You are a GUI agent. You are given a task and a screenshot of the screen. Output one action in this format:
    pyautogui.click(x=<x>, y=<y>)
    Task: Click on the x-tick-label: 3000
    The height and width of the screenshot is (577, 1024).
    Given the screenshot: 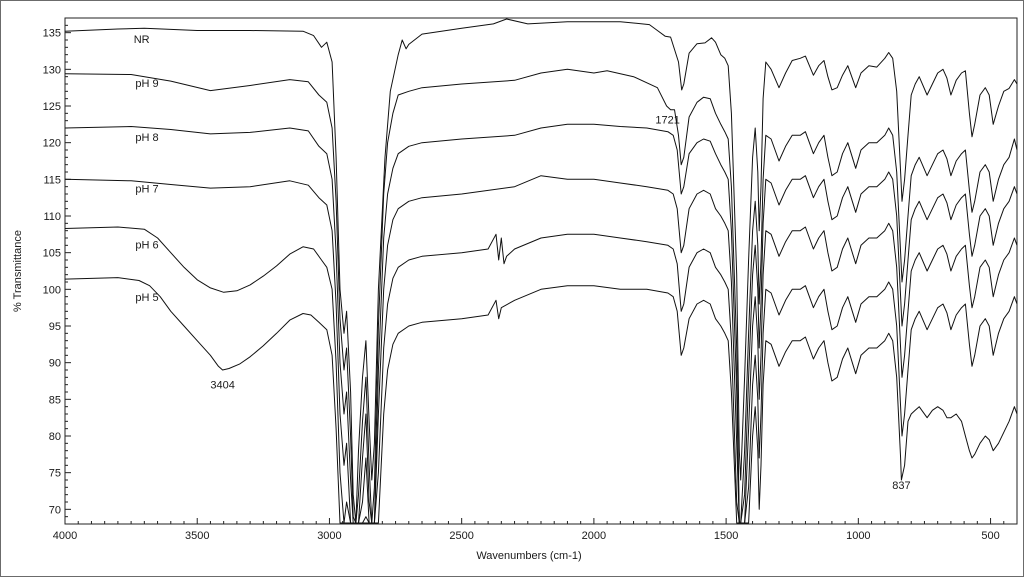 What is the action you would take?
    pyautogui.click(x=329, y=536)
    